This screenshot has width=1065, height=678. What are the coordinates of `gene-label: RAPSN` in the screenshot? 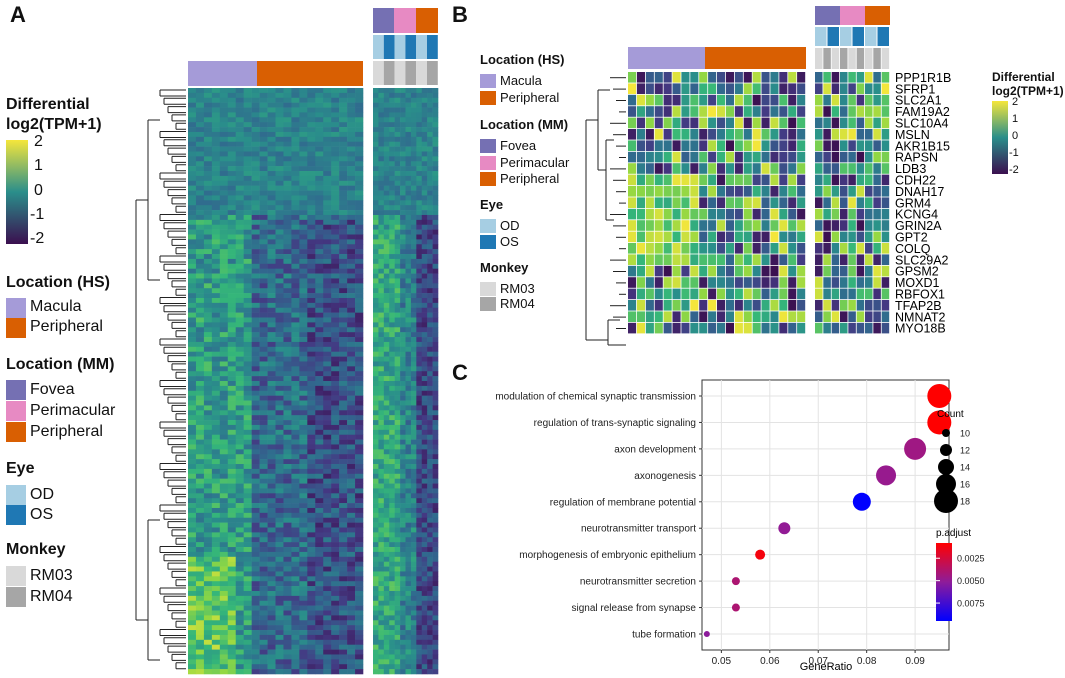 It's located at (916, 158).